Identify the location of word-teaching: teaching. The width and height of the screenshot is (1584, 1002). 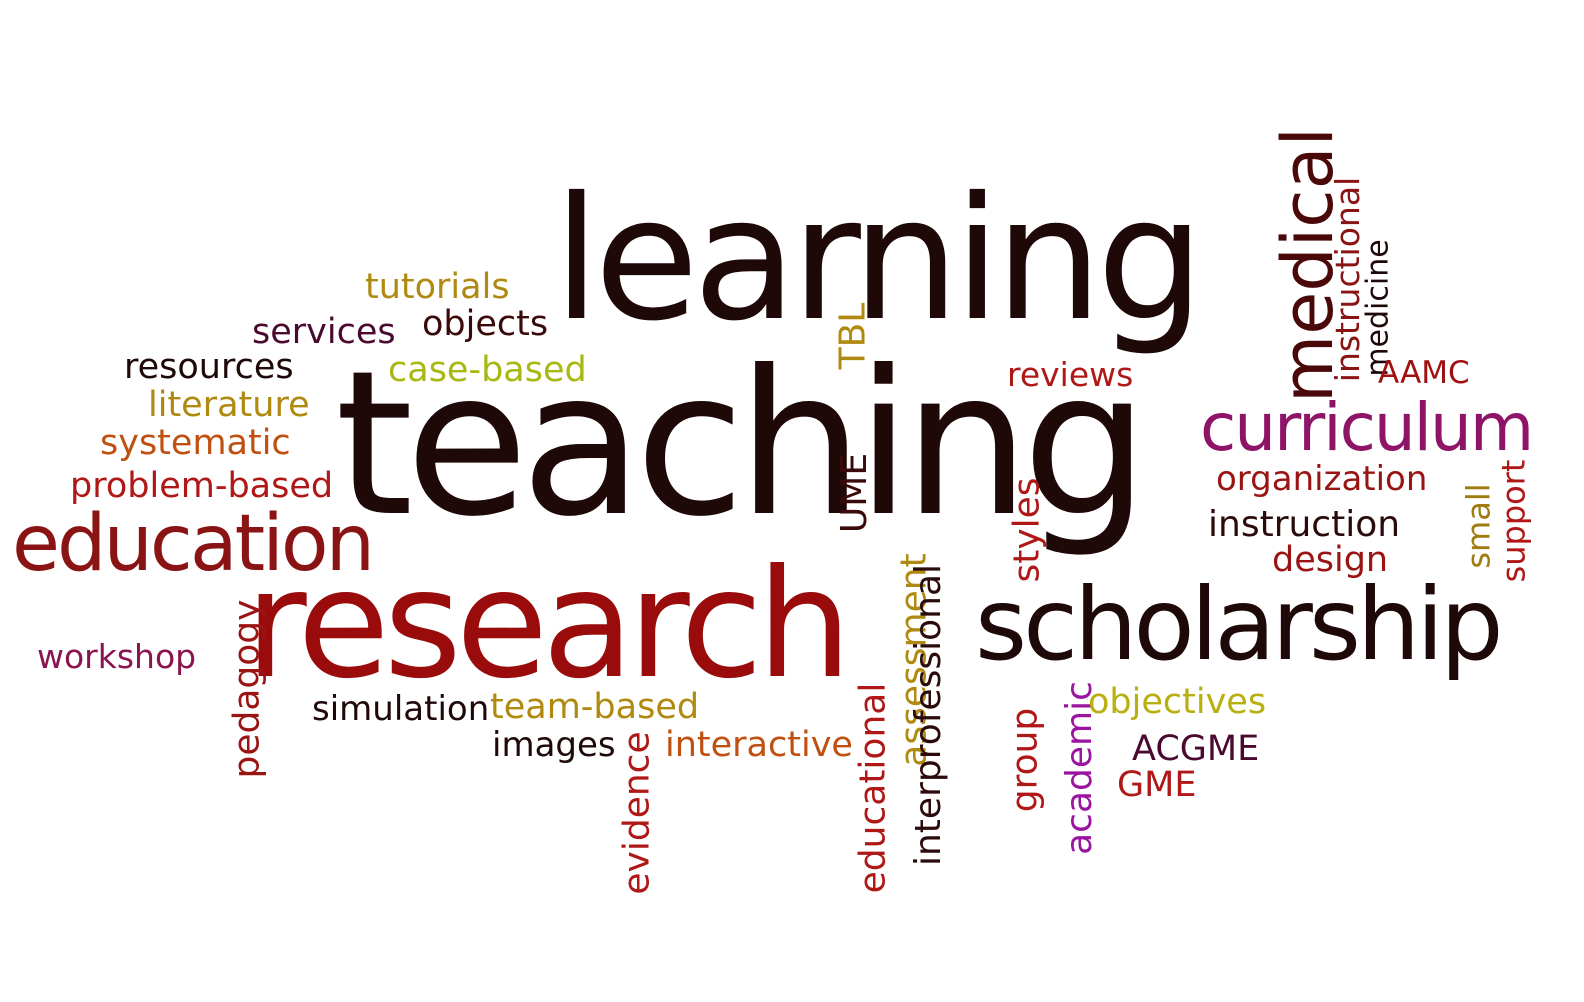
(742, 444).